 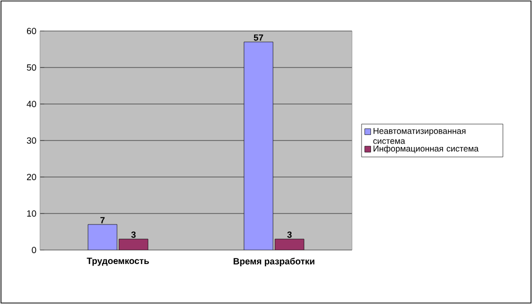 What do you see at coordinates (31, 104) in the screenshot?
I see `y-tick-label: 40` at bounding box center [31, 104].